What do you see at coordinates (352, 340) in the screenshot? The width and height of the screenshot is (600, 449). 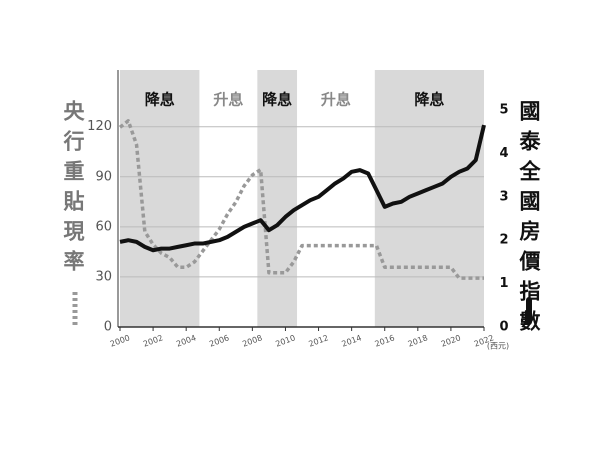 I see `x-tick-label: 2014` at bounding box center [352, 340].